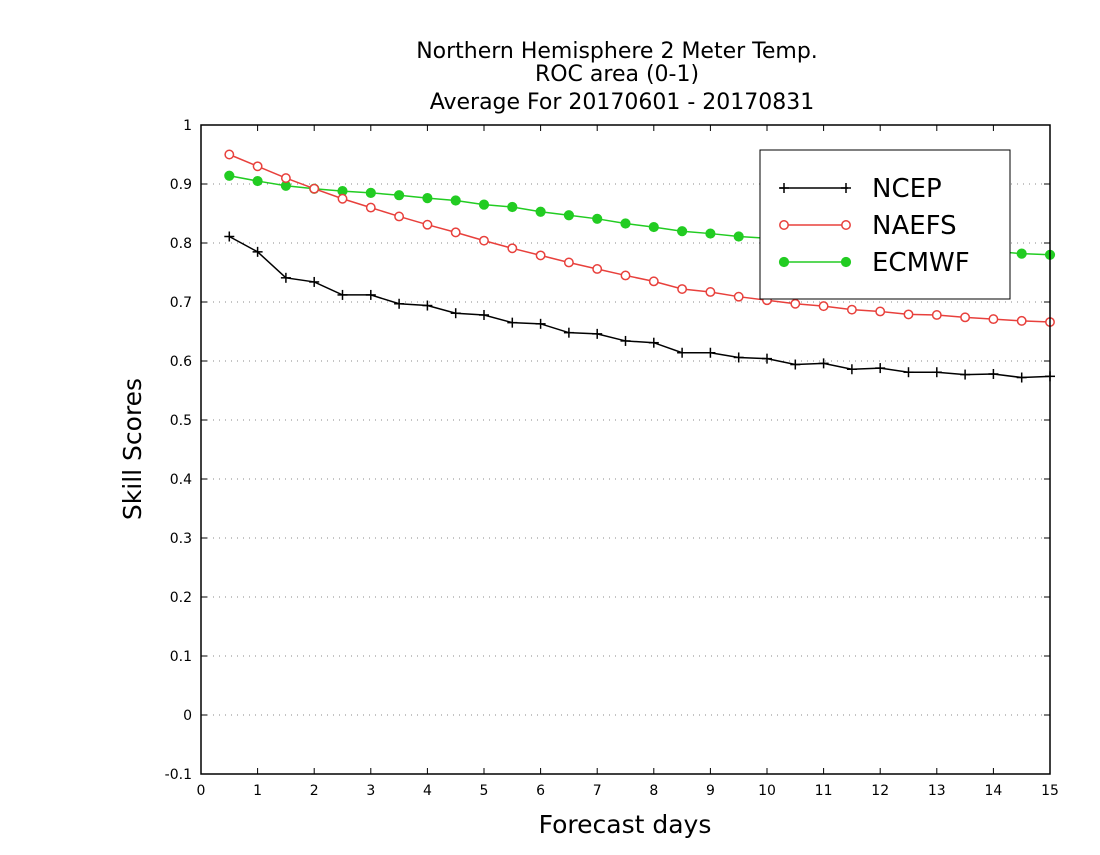 The image size is (1100, 855). What do you see at coordinates (181, 657) in the screenshot?
I see `y-tick-label: 0.1` at bounding box center [181, 657].